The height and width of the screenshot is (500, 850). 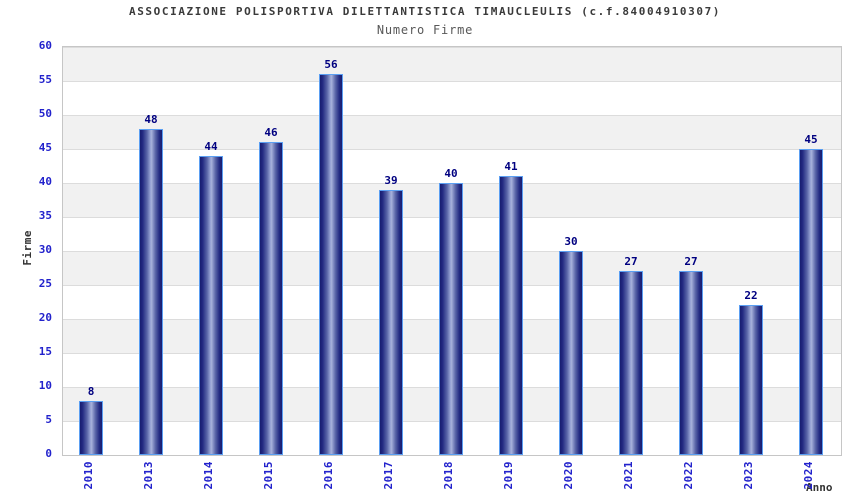 I want to click on bar-value-label: 46, so click(x=271, y=132).